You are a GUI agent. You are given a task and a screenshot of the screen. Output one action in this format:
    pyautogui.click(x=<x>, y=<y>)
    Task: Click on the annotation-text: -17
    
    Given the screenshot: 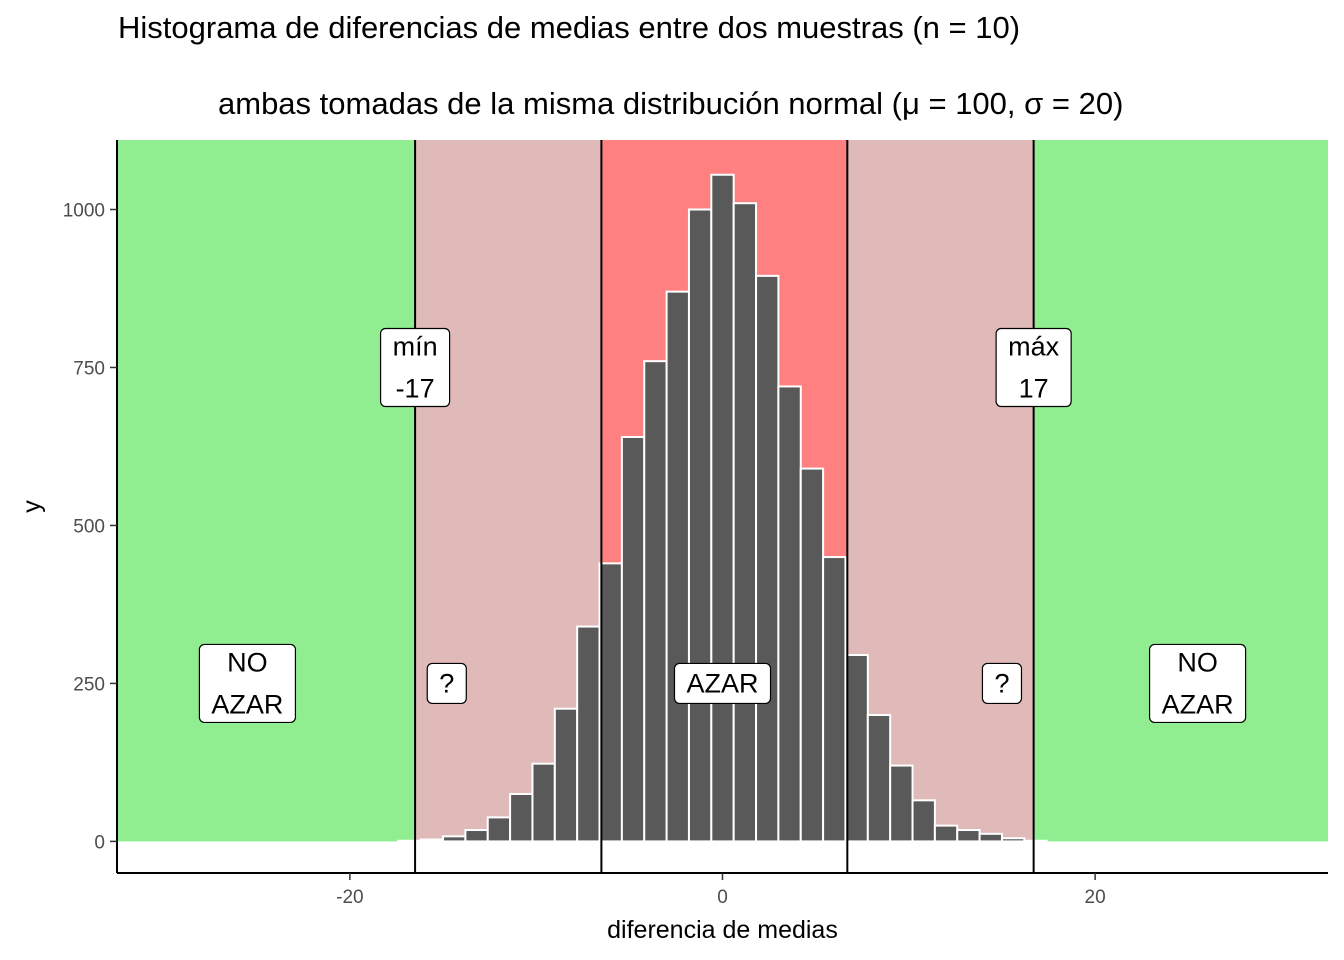 What is the action you would take?
    pyautogui.click(x=415, y=388)
    